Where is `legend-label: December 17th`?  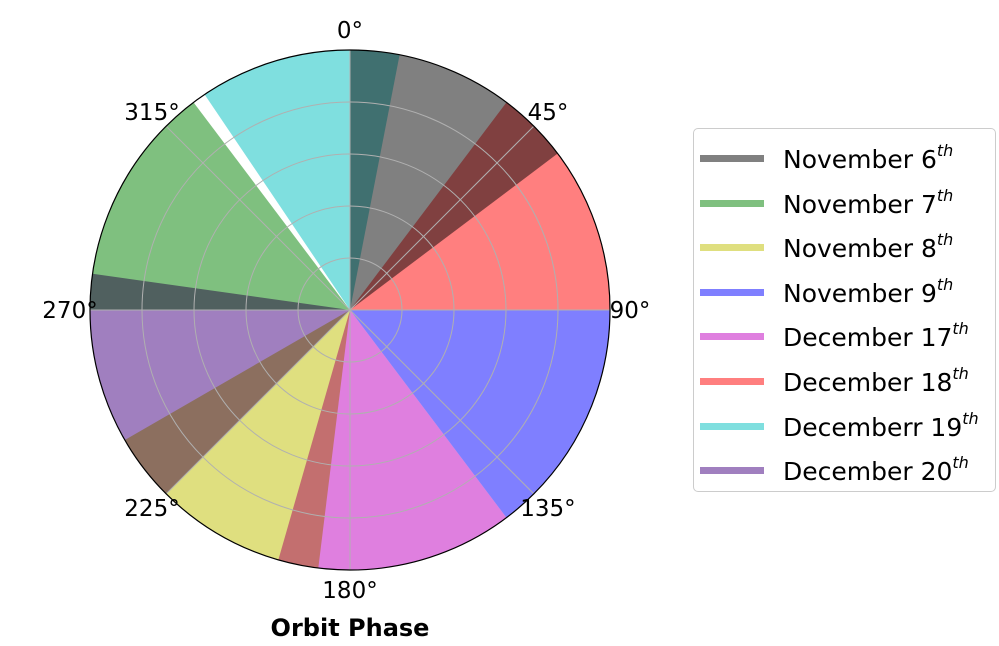
legend-label: December 17th is located at coordinates (876, 335).